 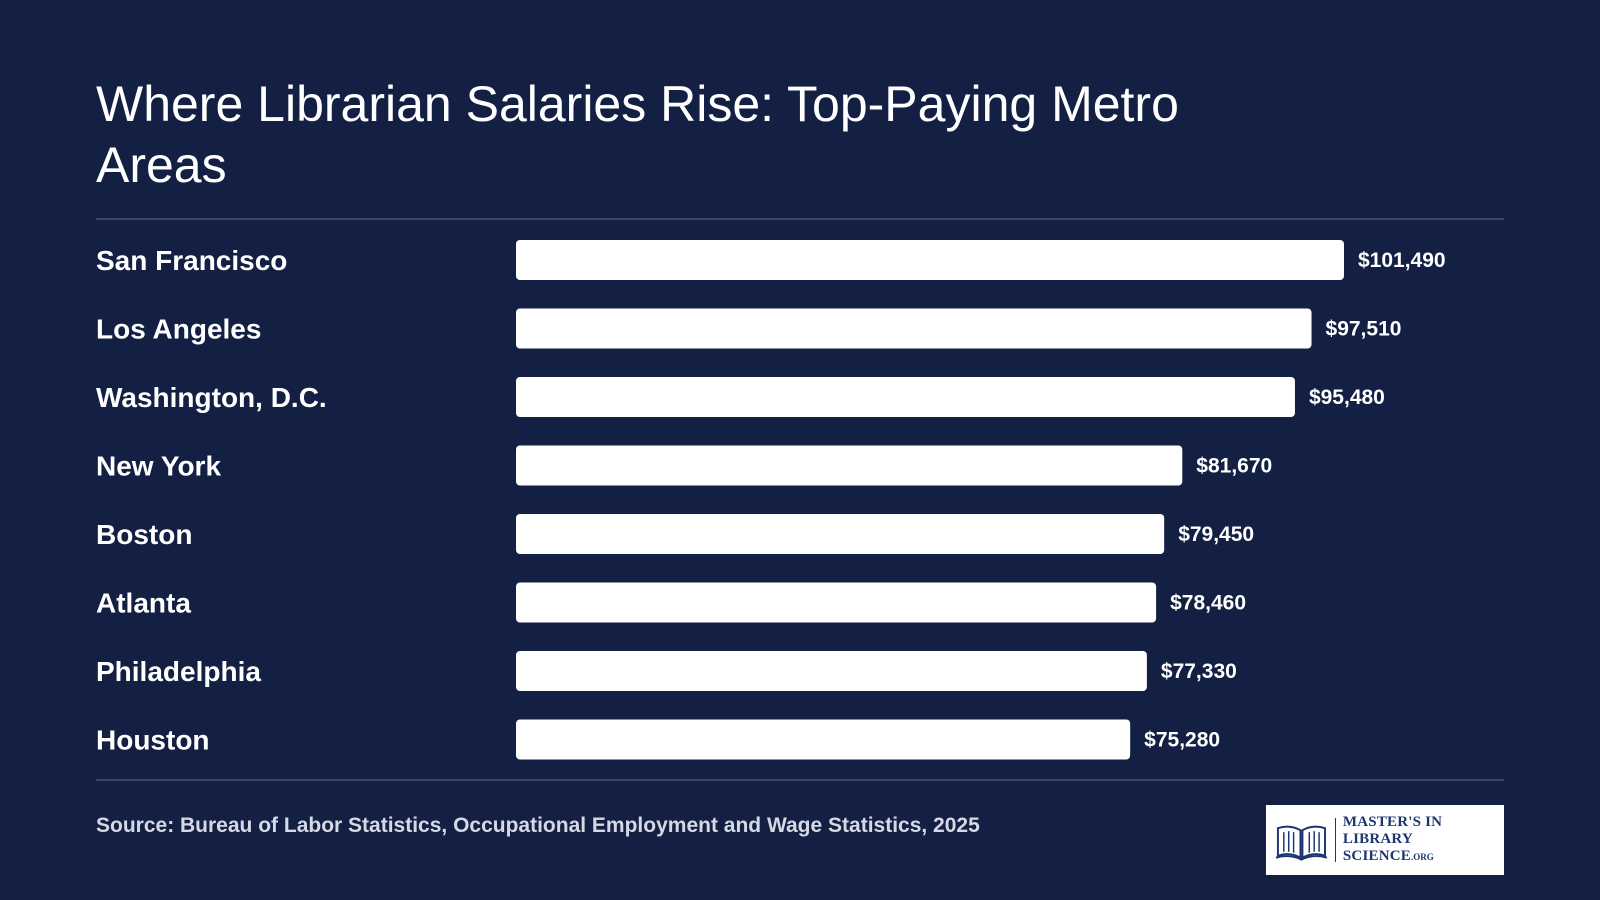 What do you see at coordinates (211, 397) in the screenshot?
I see `category-label: Washington, D.C.` at bounding box center [211, 397].